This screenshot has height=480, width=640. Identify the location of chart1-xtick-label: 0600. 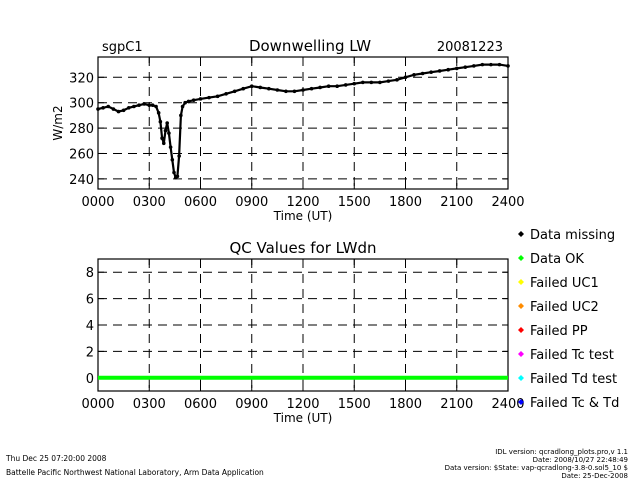
(200, 202).